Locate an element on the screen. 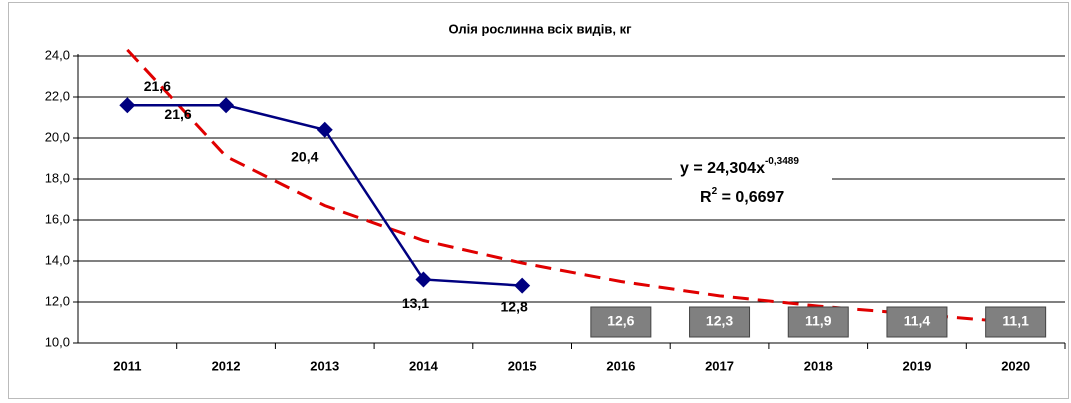 The width and height of the screenshot is (1071, 403). x-tick-label: 2016 is located at coordinates (620, 365).